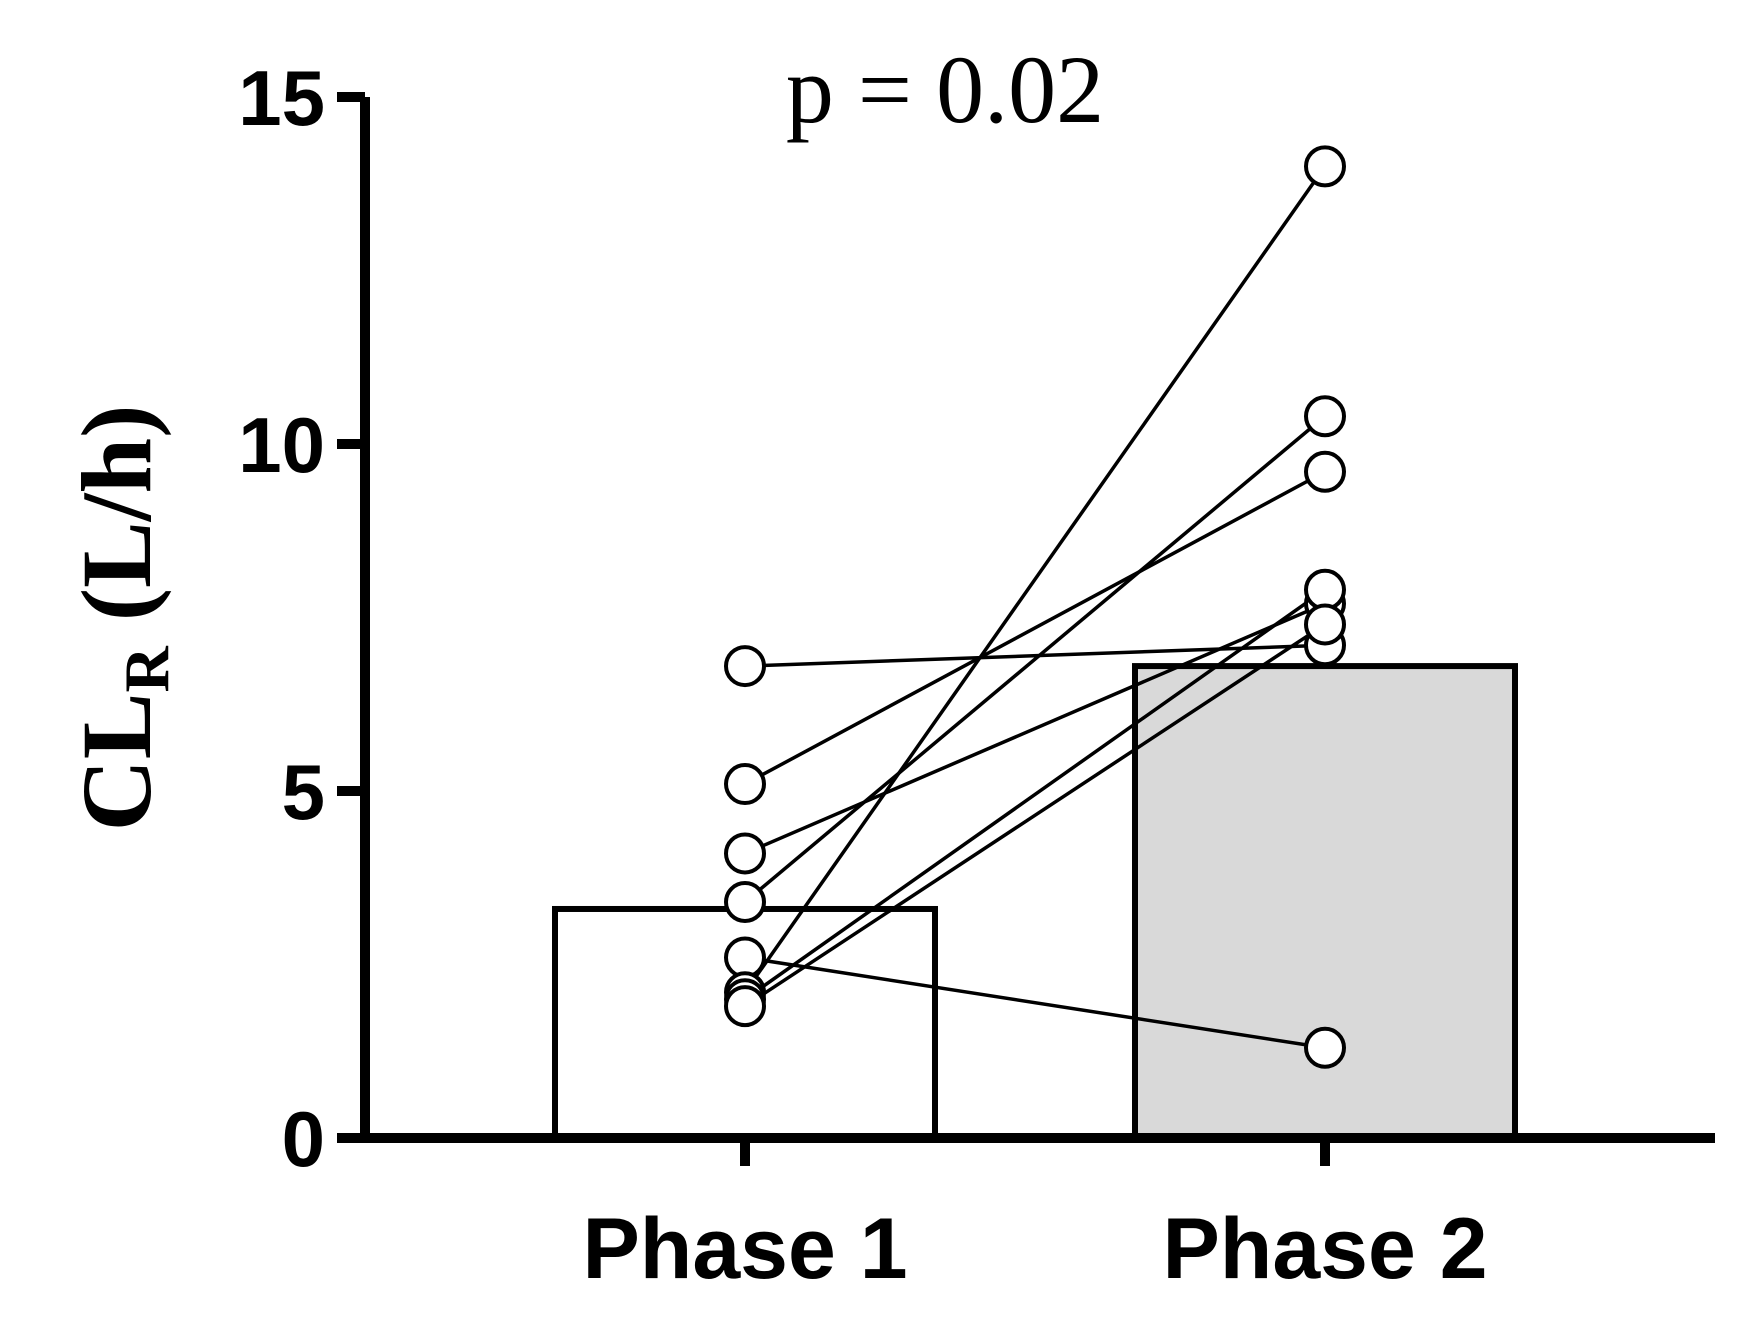 The height and width of the screenshot is (1325, 1752). What do you see at coordinates (945, 89) in the screenshot?
I see `p-value-annotation: p = 0.02` at bounding box center [945, 89].